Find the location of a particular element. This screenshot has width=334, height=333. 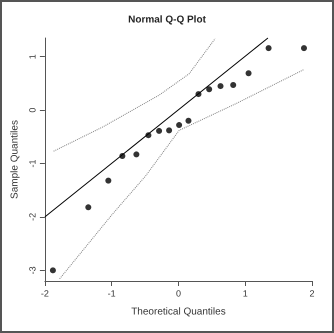

y-axis-title: Sample Quantiles is located at coordinates (15, 159).